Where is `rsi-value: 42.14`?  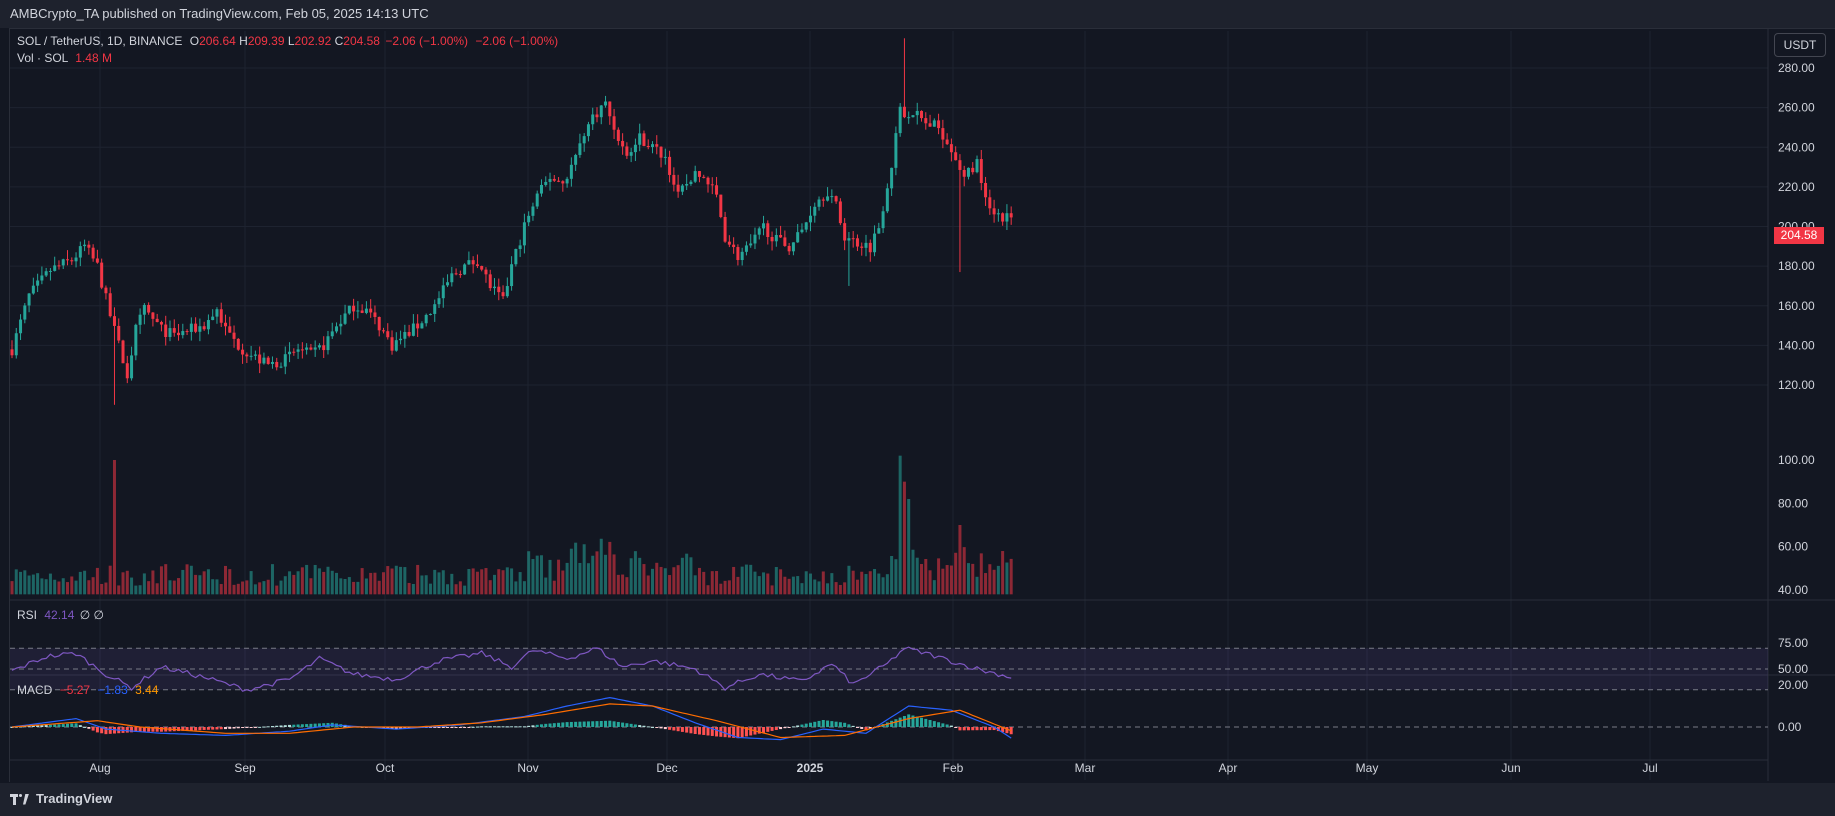 rsi-value: 42.14 is located at coordinates (59, 615).